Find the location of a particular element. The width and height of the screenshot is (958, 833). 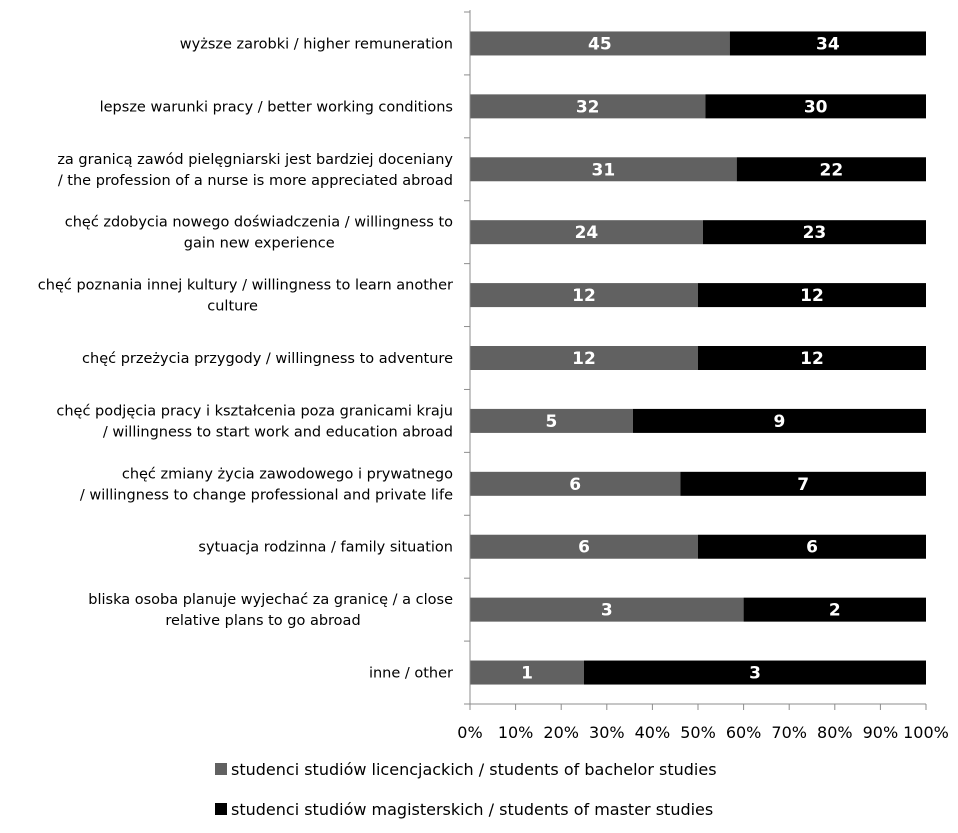

category-label: culture is located at coordinates (232, 307).